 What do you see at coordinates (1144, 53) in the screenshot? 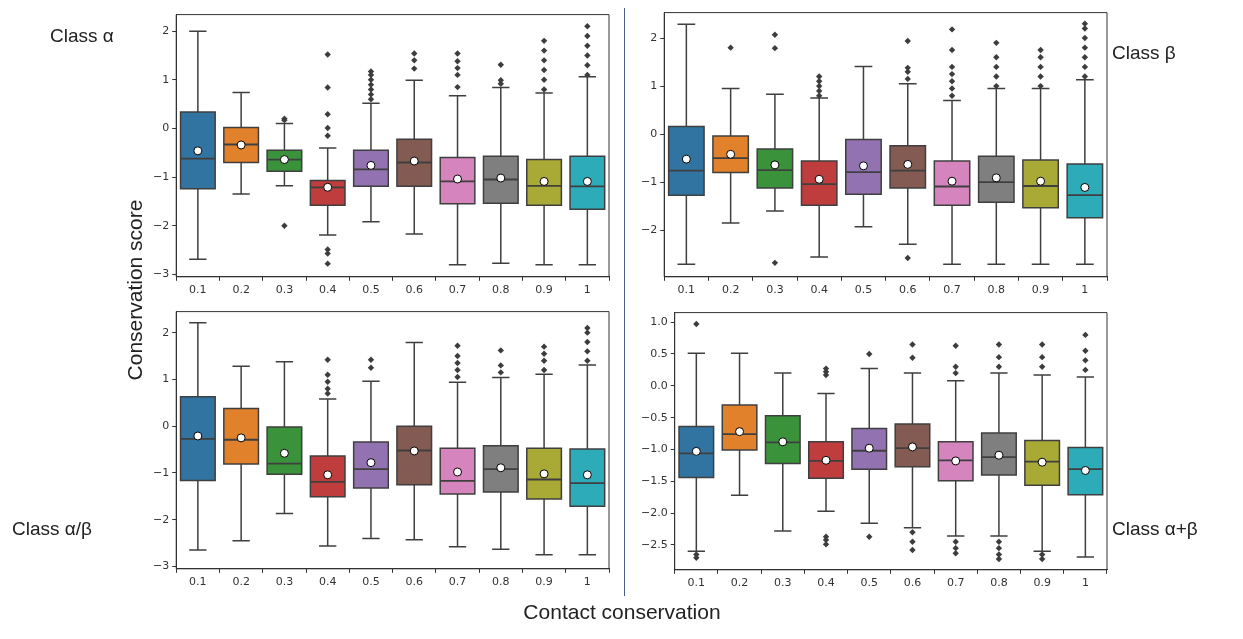
I see `text: Class β` at bounding box center [1144, 53].